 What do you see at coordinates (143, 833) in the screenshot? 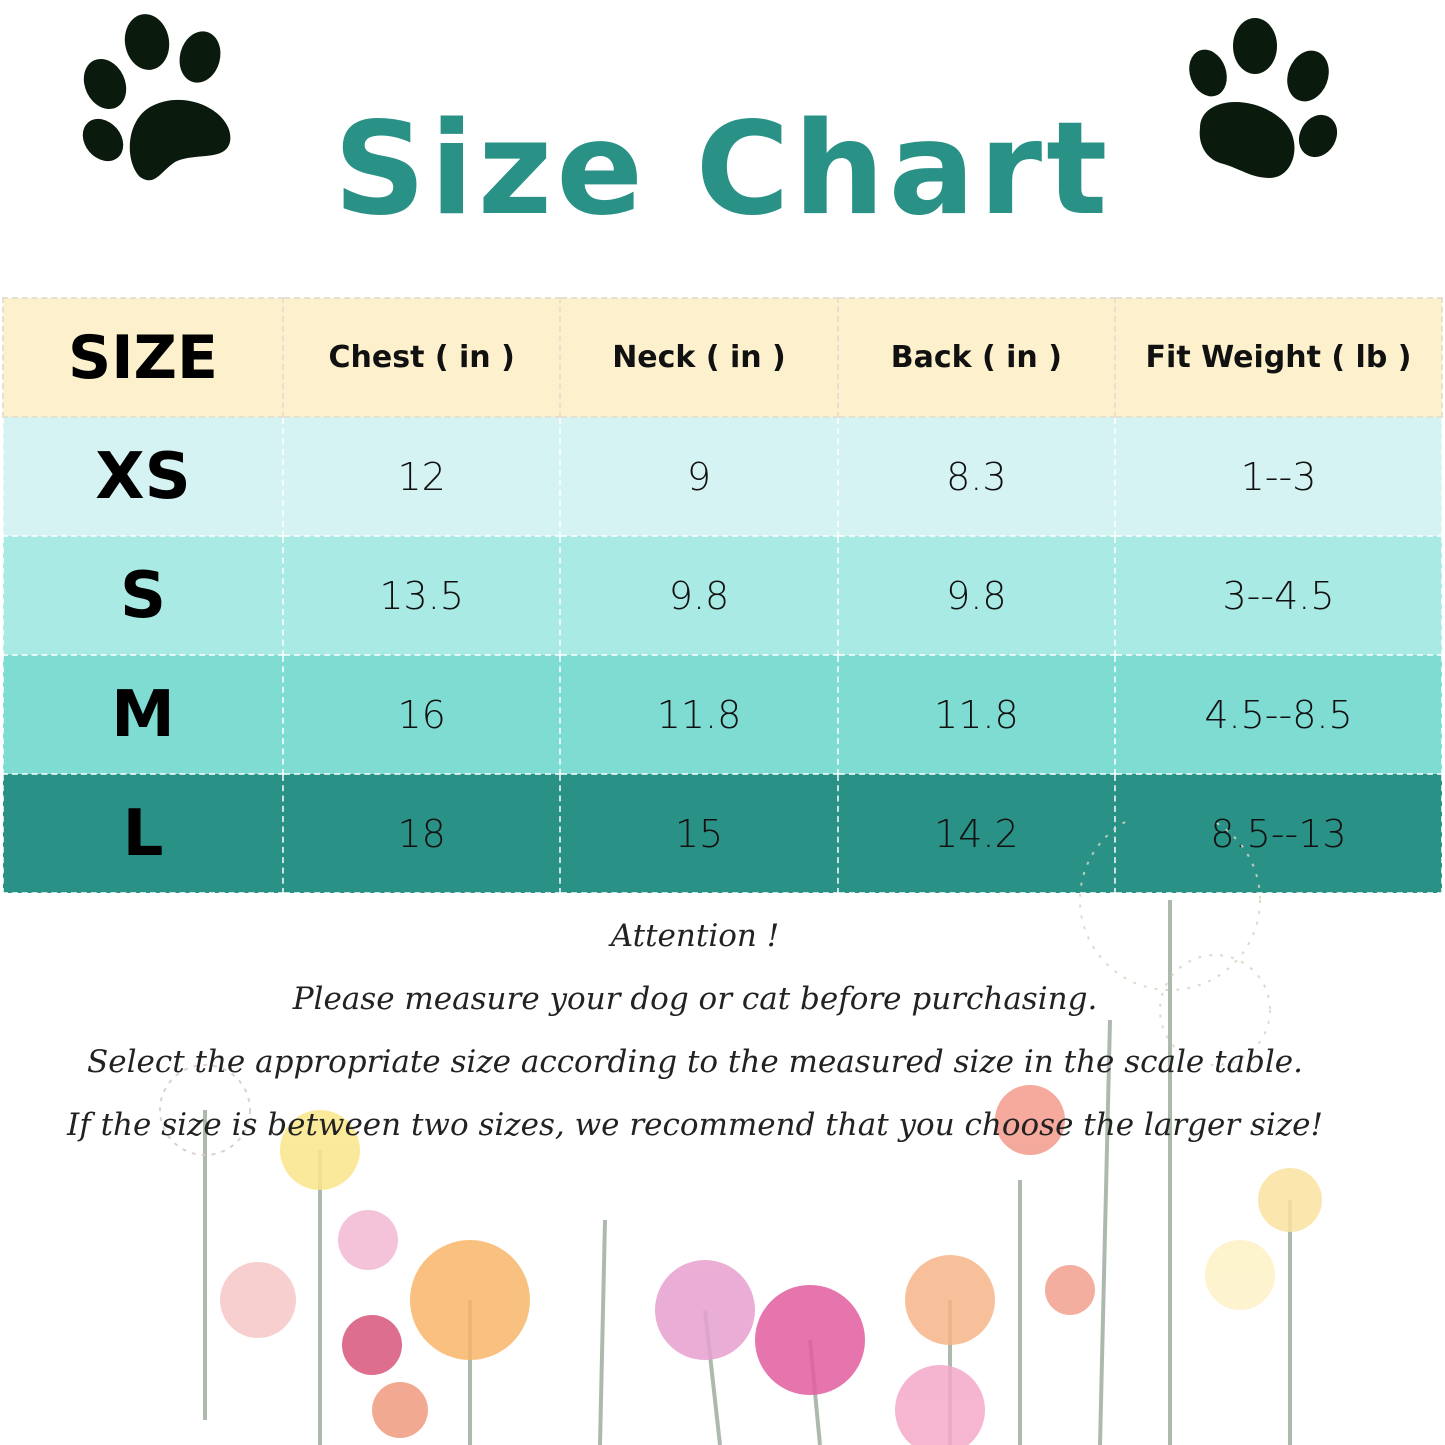
I see `size-cell: L` at bounding box center [143, 833].